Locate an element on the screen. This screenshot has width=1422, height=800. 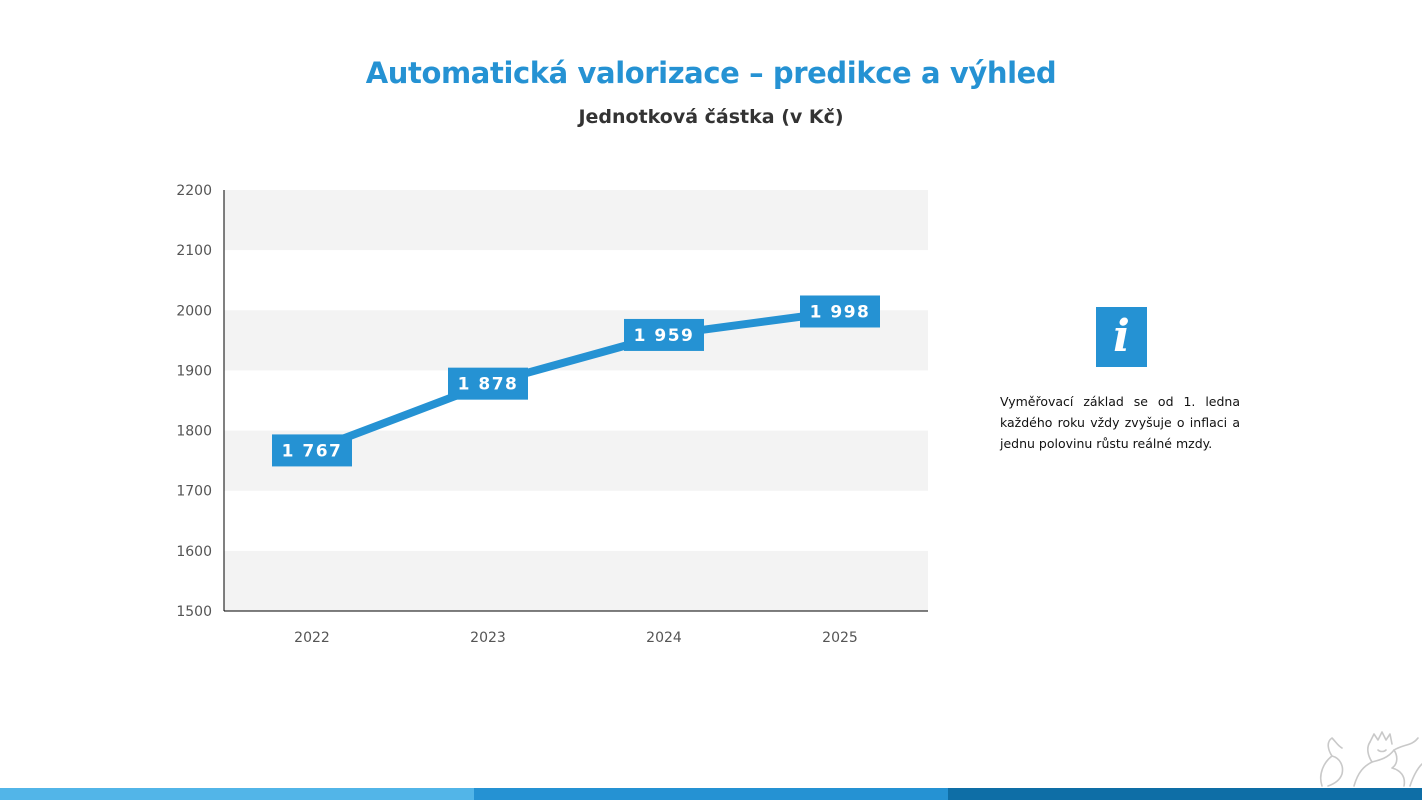
footer-stripe-mid is located at coordinates (711, 794).